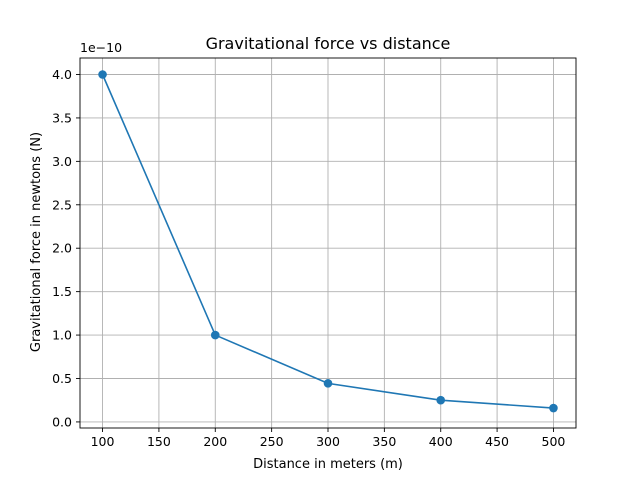 This screenshot has width=640, height=480. Describe the element at coordinates (62, 117) in the screenshot. I see `y-tick-label: 3.5` at that location.